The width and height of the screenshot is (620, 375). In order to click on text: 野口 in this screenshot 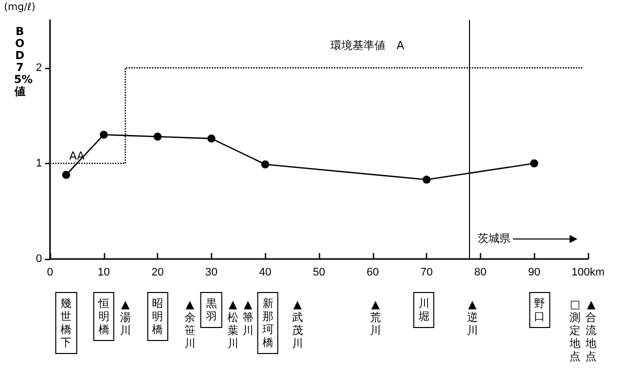, I will do `click(539, 310)`.